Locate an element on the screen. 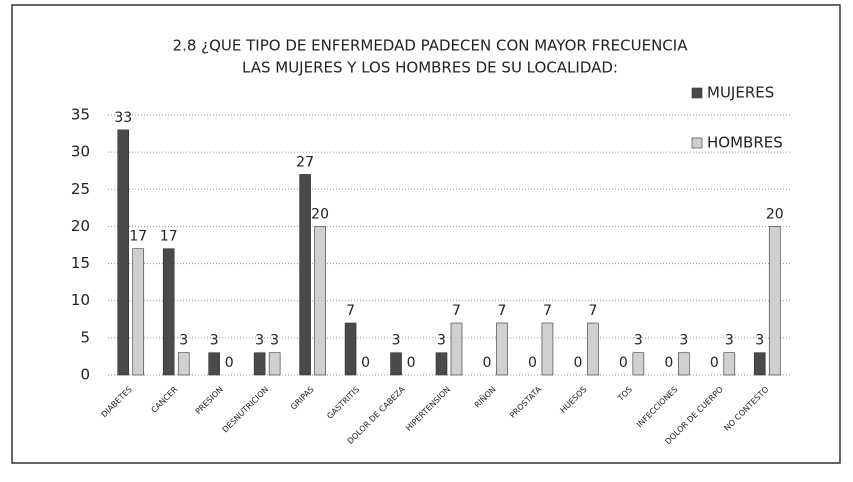  legend-label: MUJERES is located at coordinates (740, 93).